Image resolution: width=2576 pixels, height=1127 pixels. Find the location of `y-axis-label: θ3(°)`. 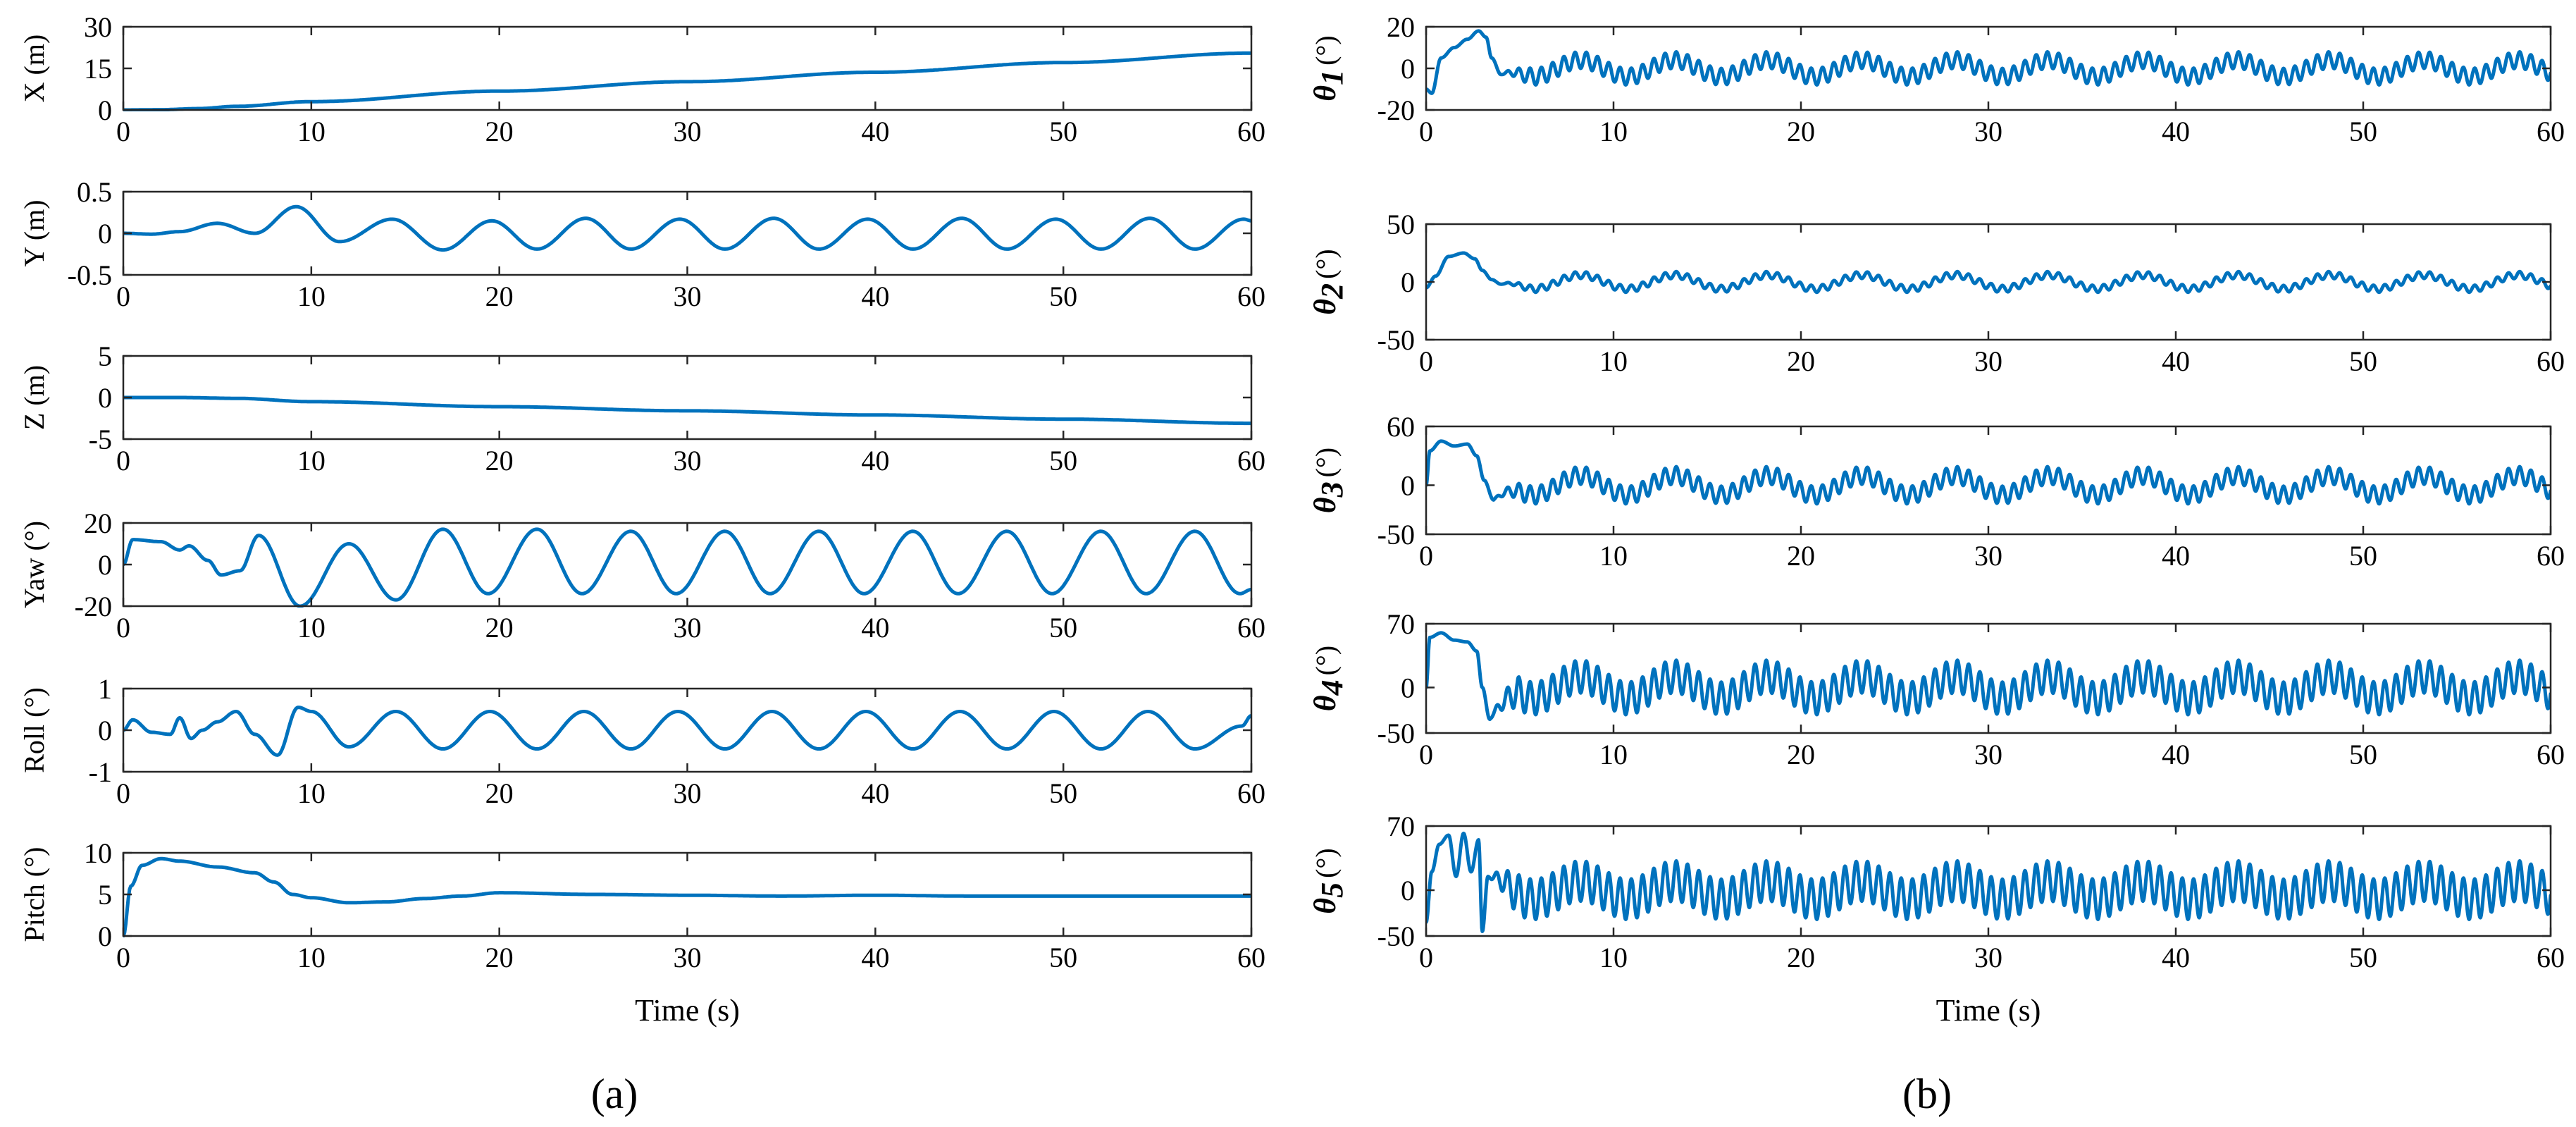

y-axis-label: θ3(°) is located at coordinates (1328, 480).